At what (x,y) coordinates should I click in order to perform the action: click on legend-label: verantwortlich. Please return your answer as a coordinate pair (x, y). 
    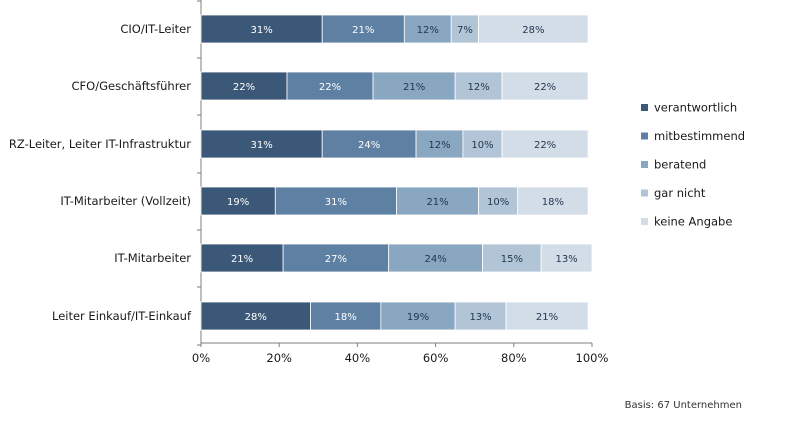
    Looking at the image, I should click on (695, 108).